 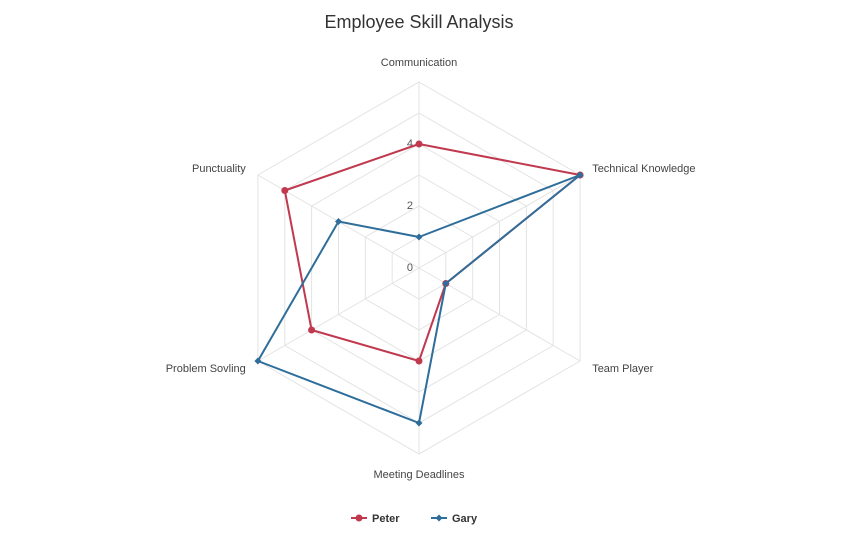 What do you see at coordinates (414, 519) in the screenshot?
I see `legend: Peter Gary` at bounding box center [414, 519].